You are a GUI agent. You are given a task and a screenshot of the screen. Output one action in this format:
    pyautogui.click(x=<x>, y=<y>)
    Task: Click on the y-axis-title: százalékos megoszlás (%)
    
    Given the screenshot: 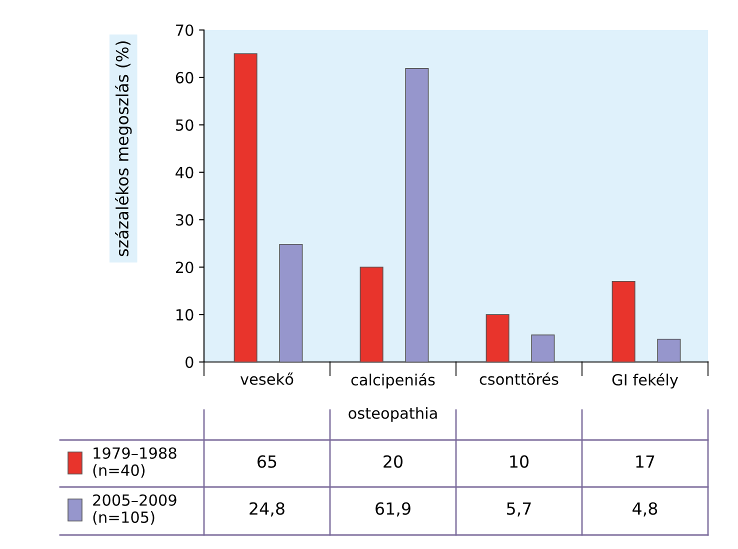 What is the action you would take?
    pyautogui.click(x=123, y=148)
    